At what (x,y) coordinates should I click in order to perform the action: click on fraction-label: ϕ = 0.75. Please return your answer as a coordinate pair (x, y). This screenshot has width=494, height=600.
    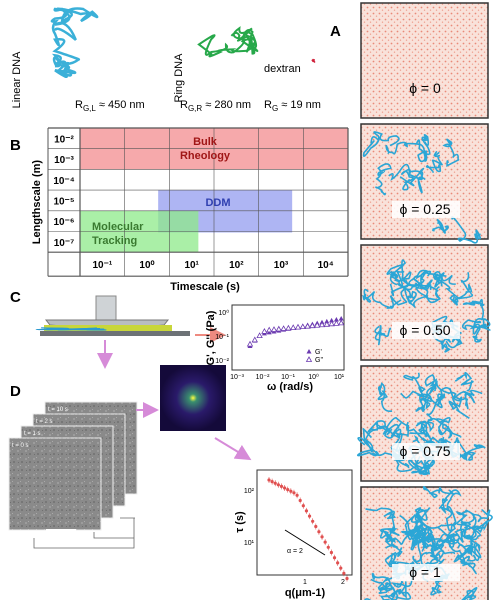
    Looking at the image, I should click on (424, 451).